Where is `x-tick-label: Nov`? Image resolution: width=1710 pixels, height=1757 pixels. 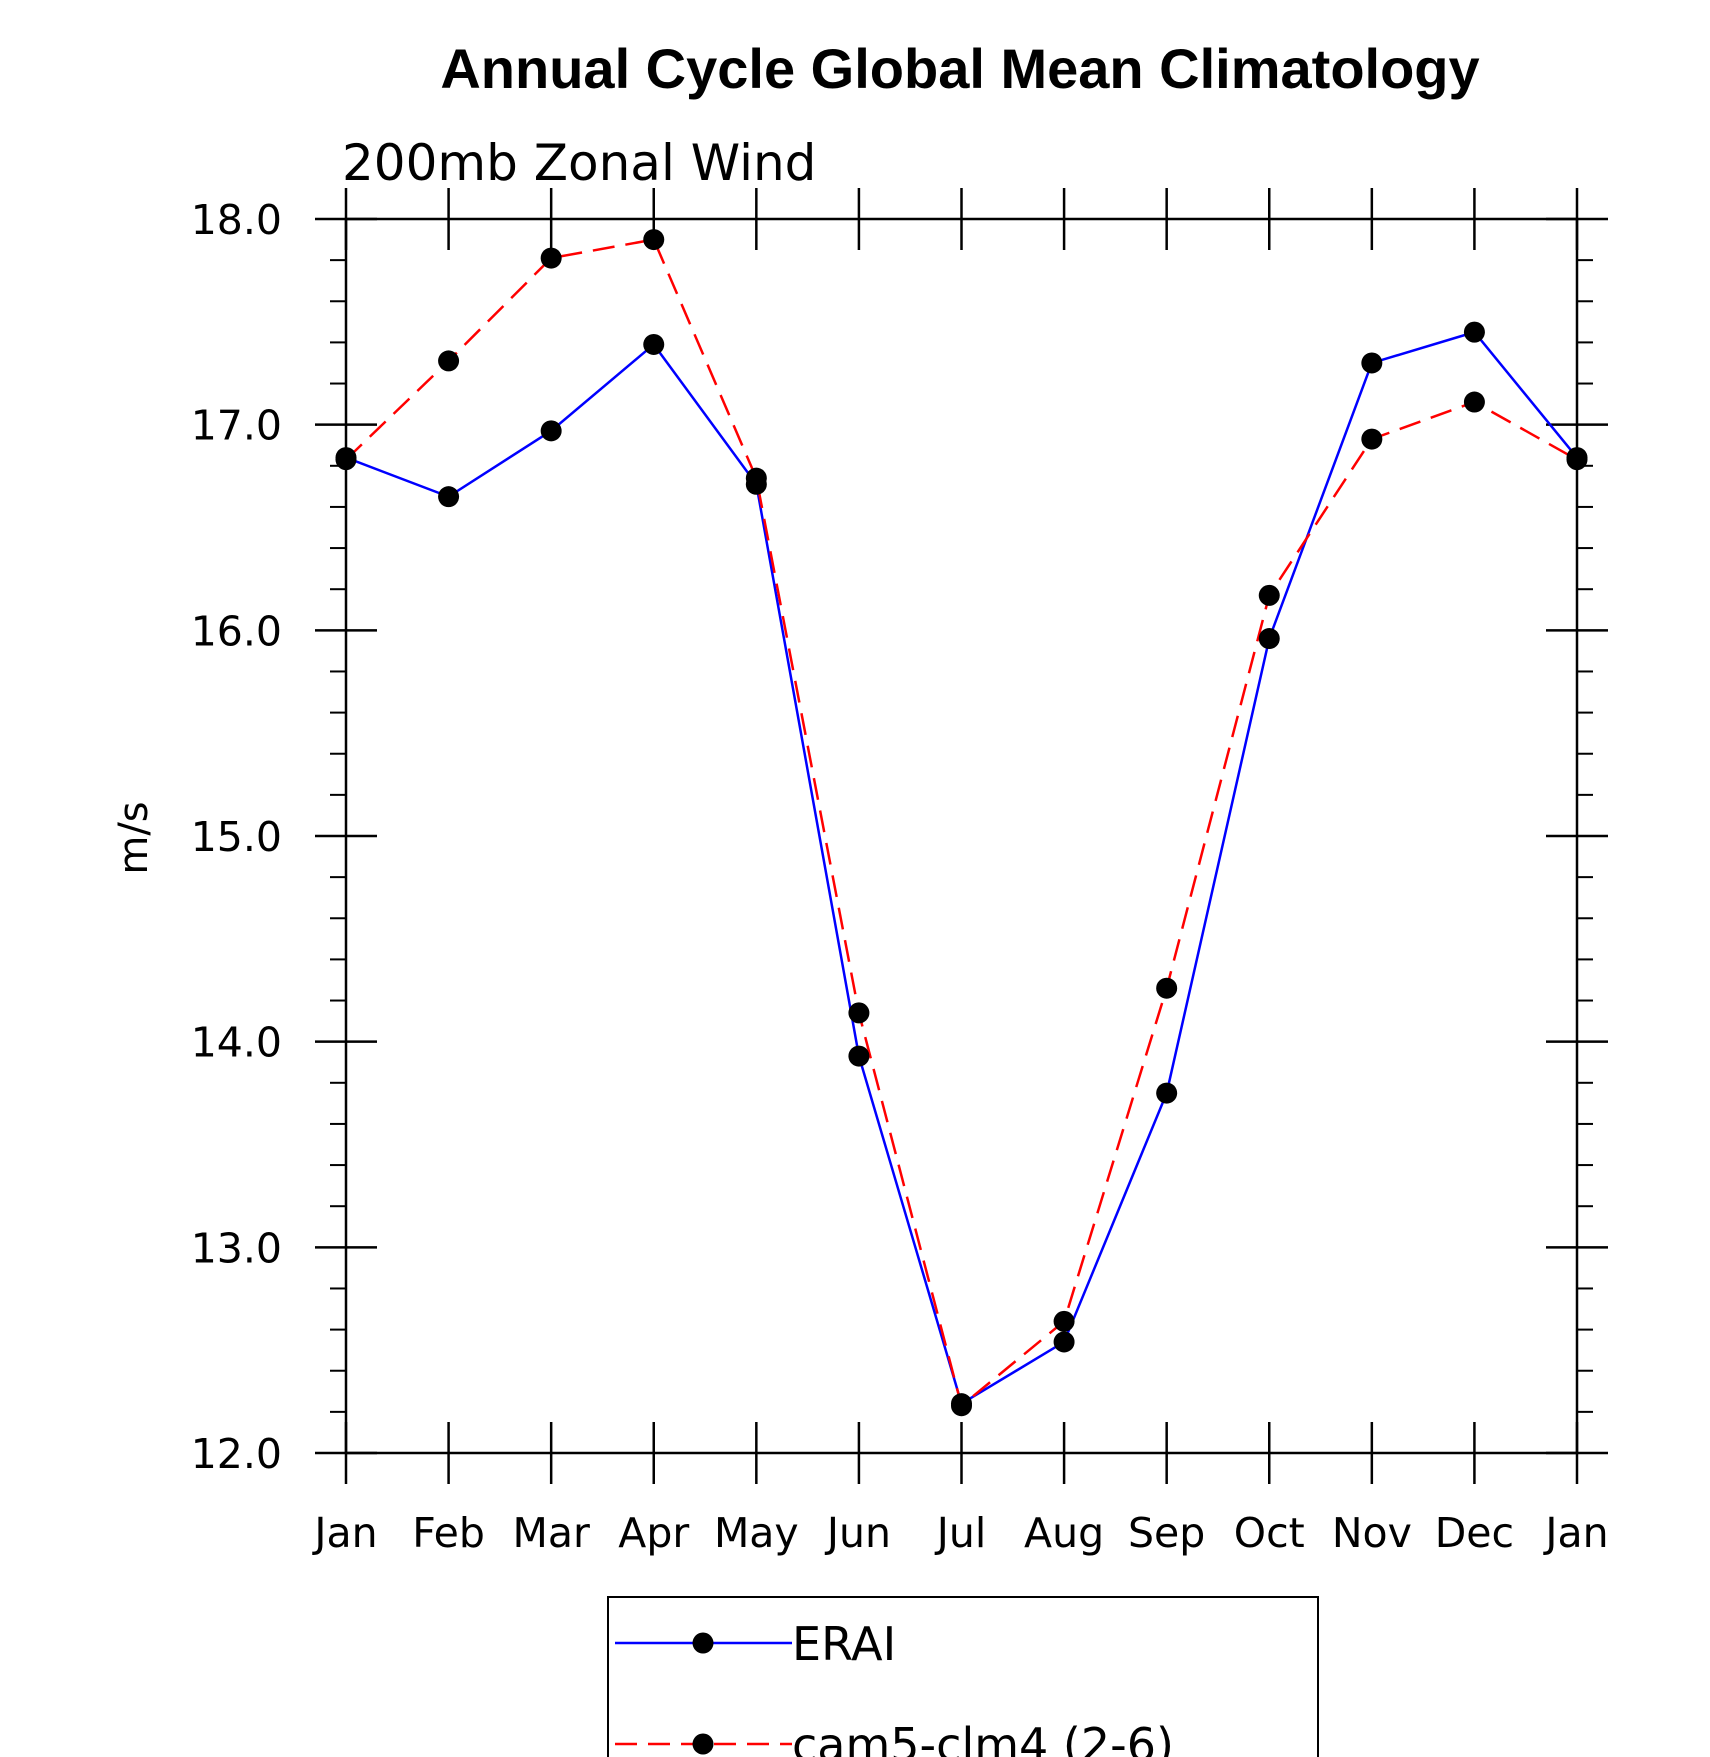 x-tick-label: Nov is located at coordinates (1372, 1533).